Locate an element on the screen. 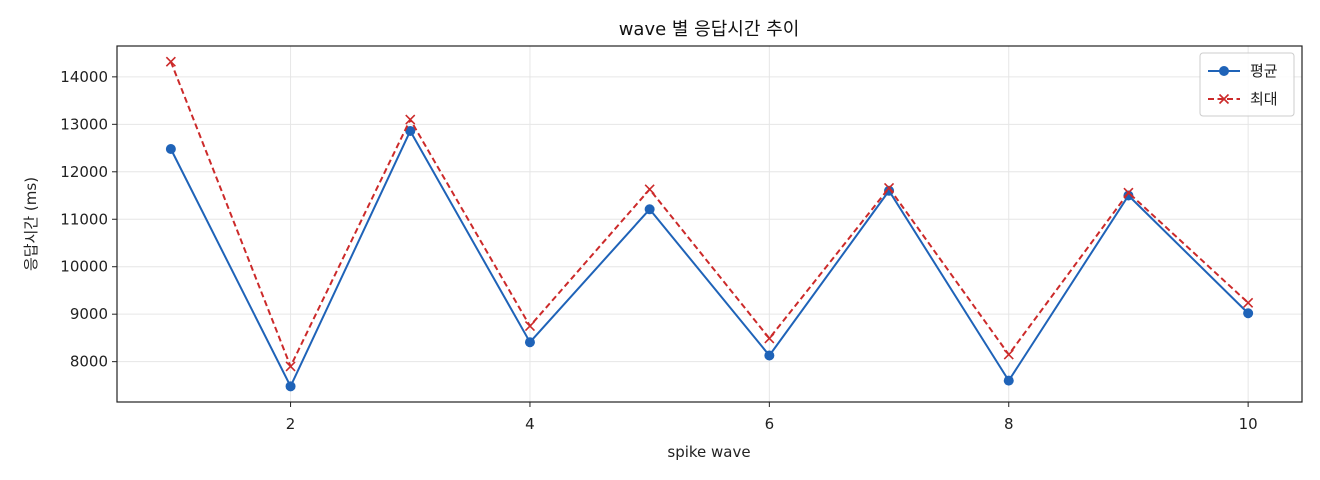 The image size is (1320, 480). y-tick-label: 10000 is located at coordinates (84, 267).